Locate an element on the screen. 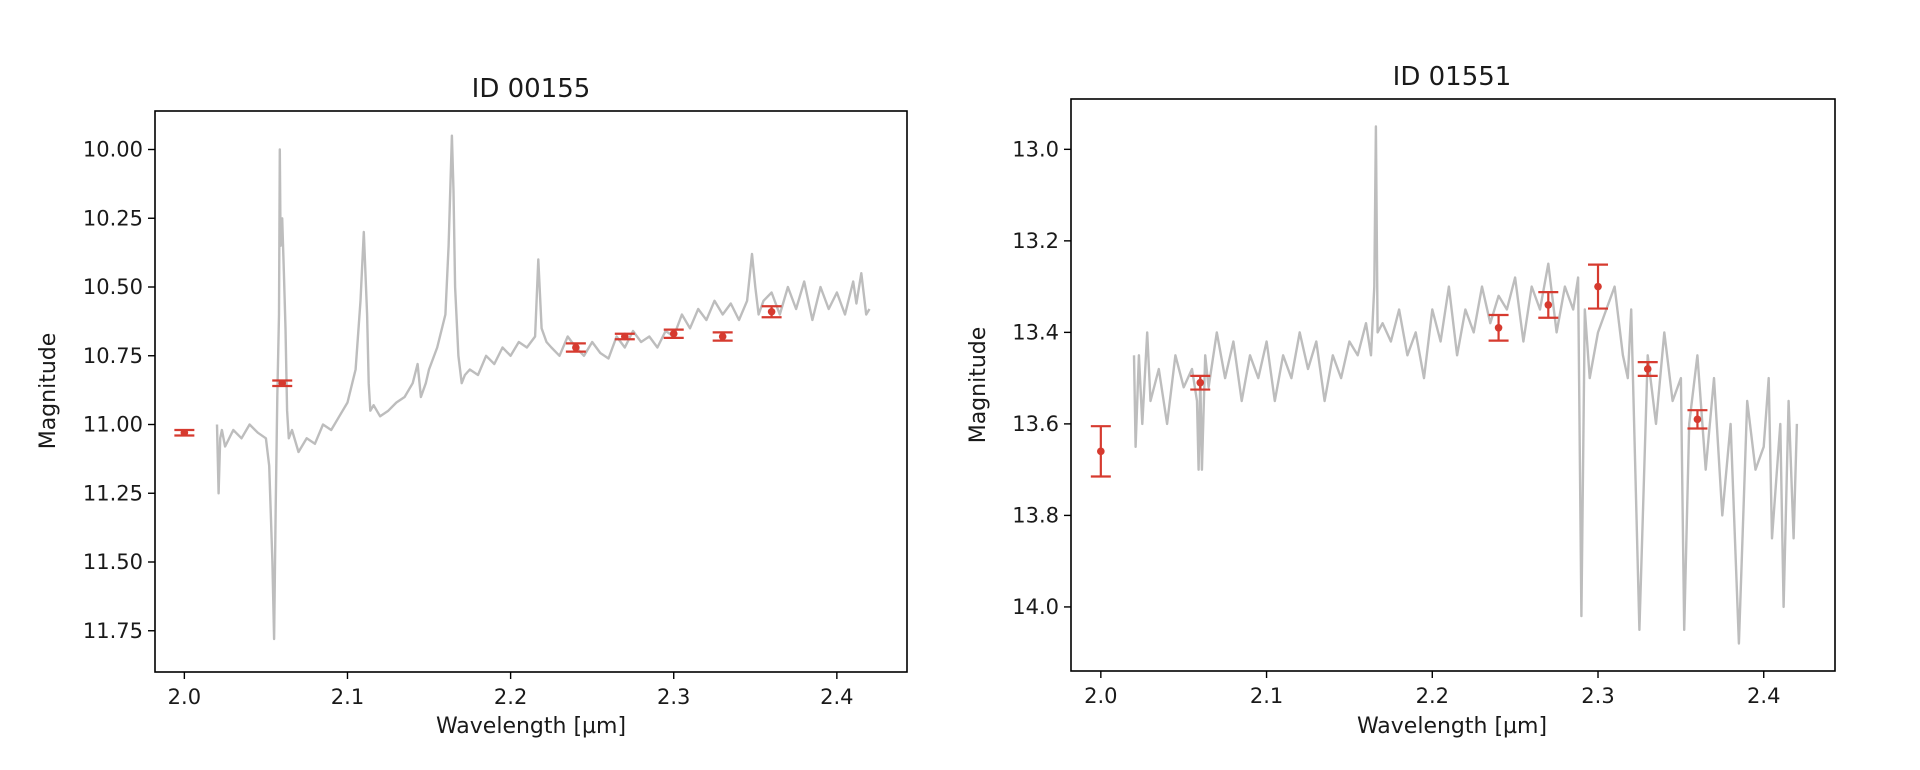 The height and width of the screenshot is (770, 1920). chart-title: ID 01551 is located at coordinates (1452, 77).